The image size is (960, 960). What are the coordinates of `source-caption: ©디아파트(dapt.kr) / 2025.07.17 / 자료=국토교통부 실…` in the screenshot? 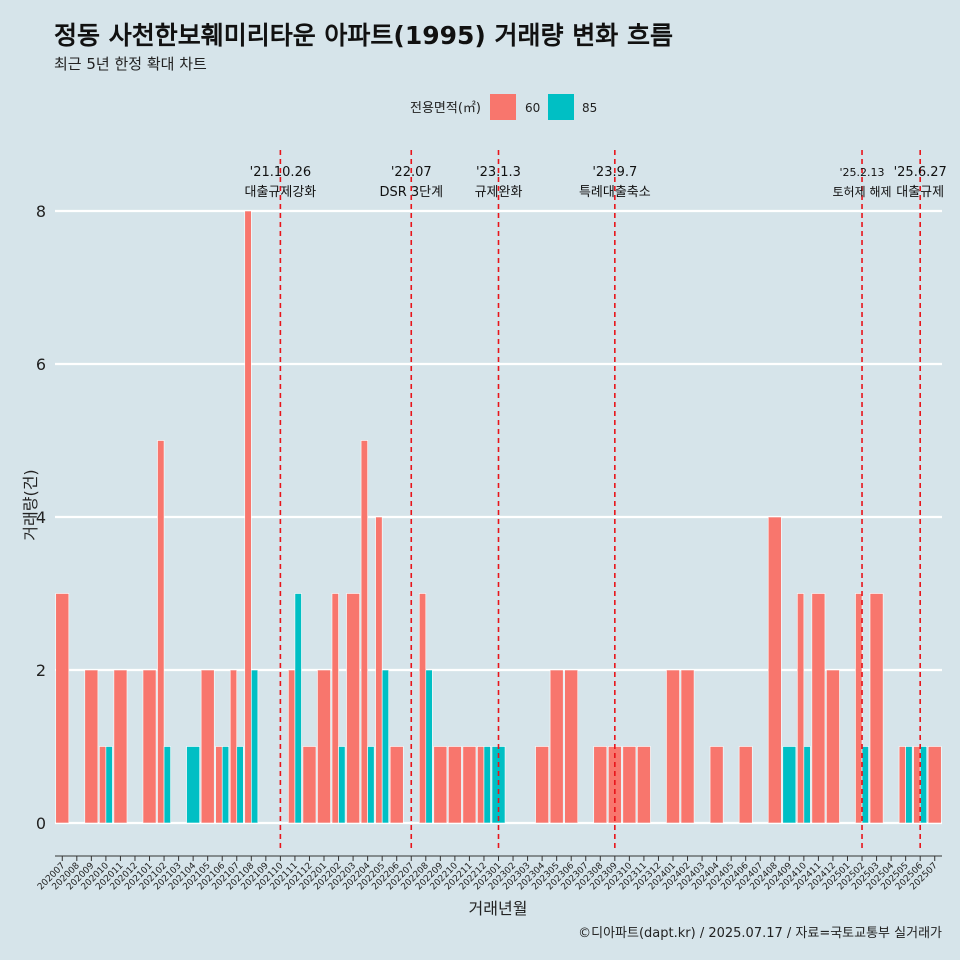 It's located at (760, 933).